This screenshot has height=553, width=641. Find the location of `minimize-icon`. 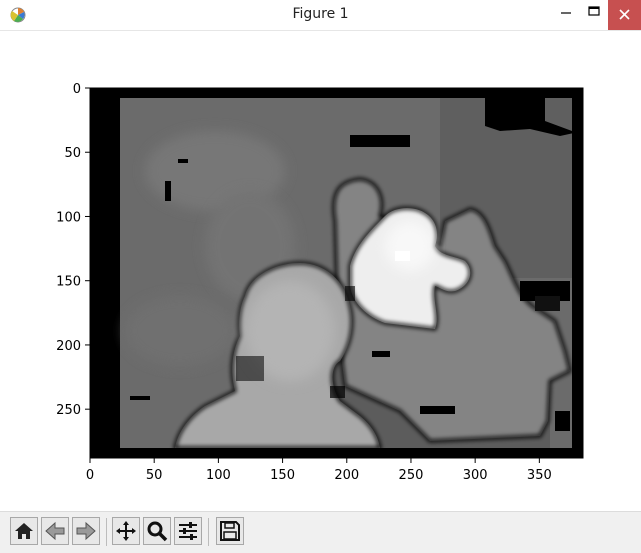

minimize-icon is located at coordinates (566, 12).